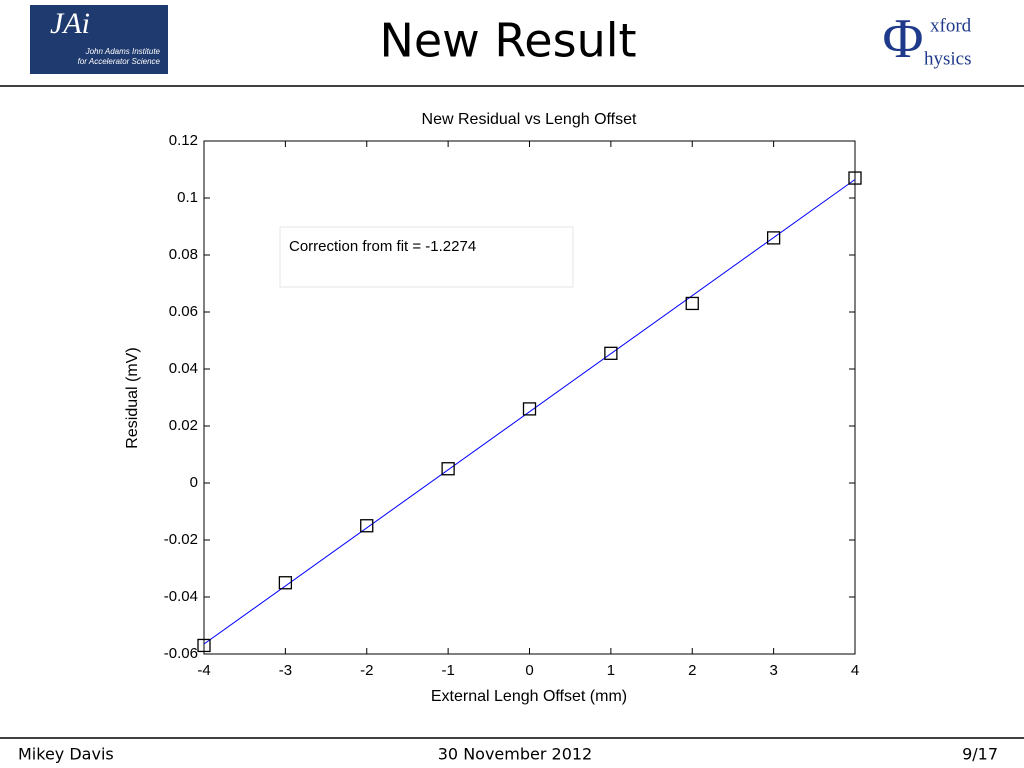 The width and height of the screenshot is (1024, 768). I want to click on y-tick-label: -0.02, so click(181, 539).